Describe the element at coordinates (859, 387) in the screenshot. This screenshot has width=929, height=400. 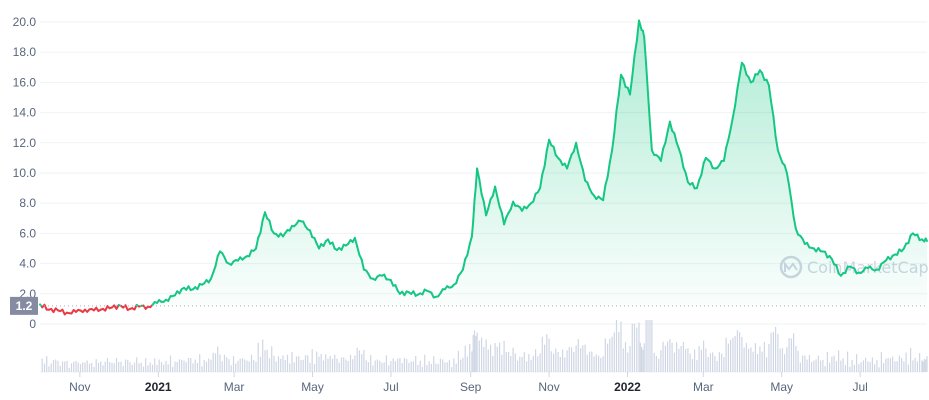
I see `x-tick-label: Jul` at that location.